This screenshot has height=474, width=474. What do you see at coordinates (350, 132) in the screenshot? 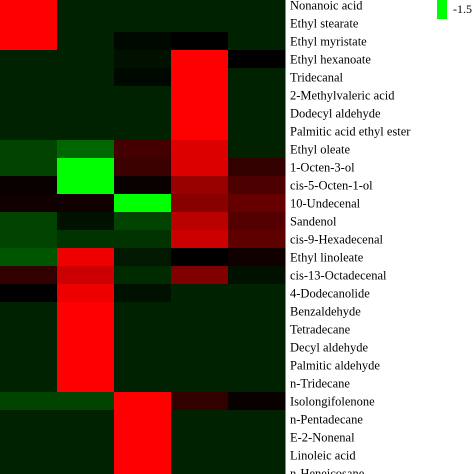
I see `row-label: Palmitic acid ethyl ester` at bounding box center [350, 132].